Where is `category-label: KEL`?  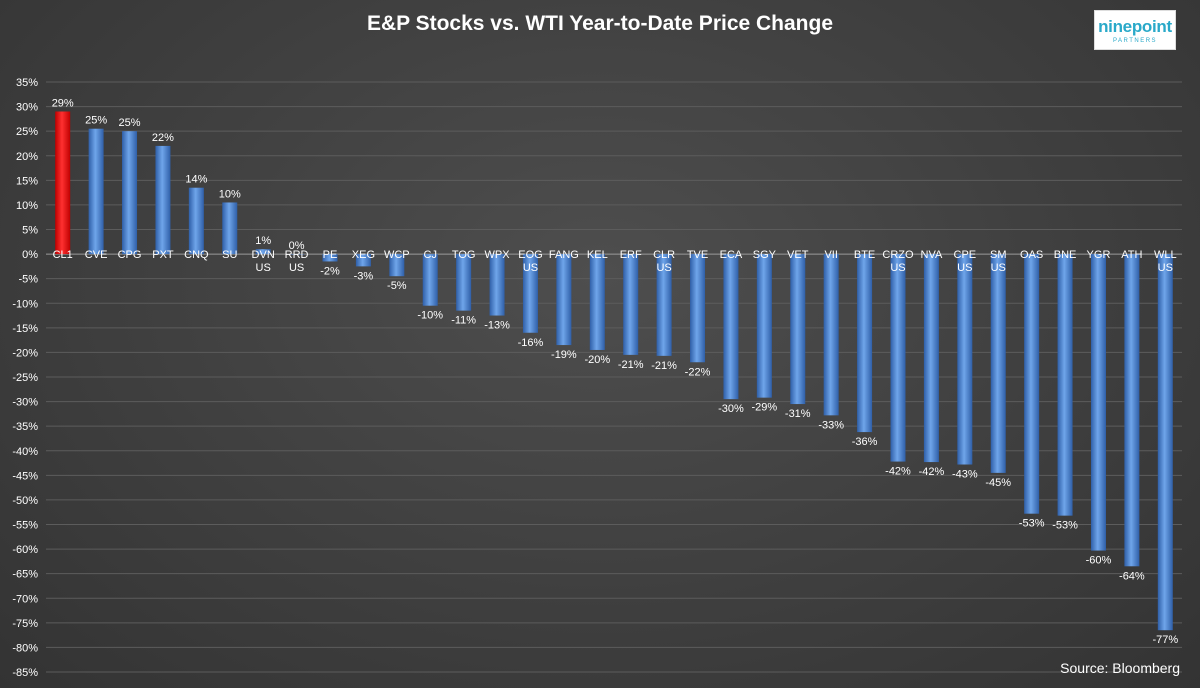 category-label: KEL is located at coordinates (597, 255).